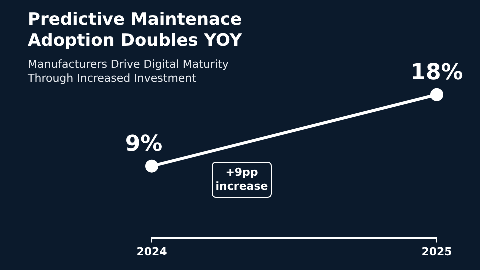  Describe the element at coordinates (242, 180) in the screenshot. I see `annotation: +9pp increase` at that location.